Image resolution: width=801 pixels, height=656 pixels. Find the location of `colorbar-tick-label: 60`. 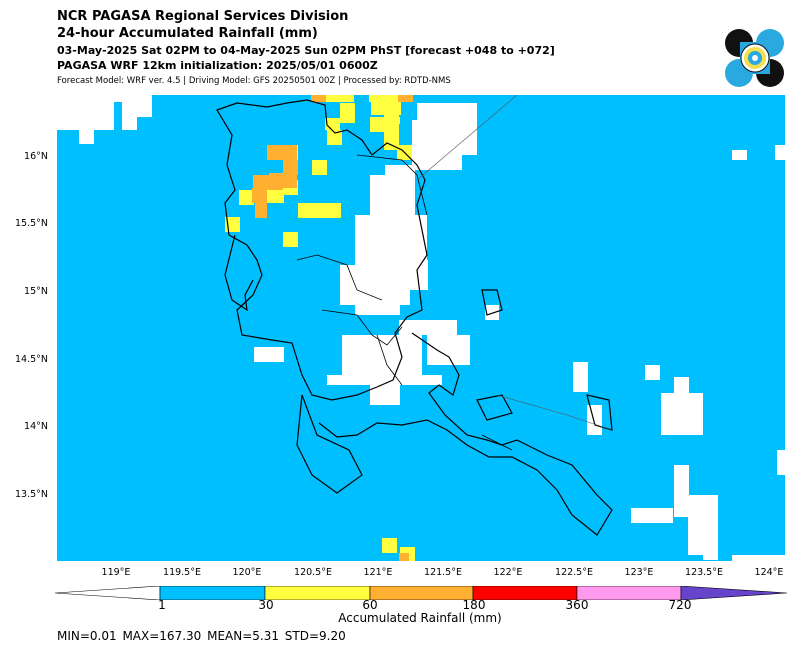

colorbar-tick-label: 60 is located at coordinates (370, 605).